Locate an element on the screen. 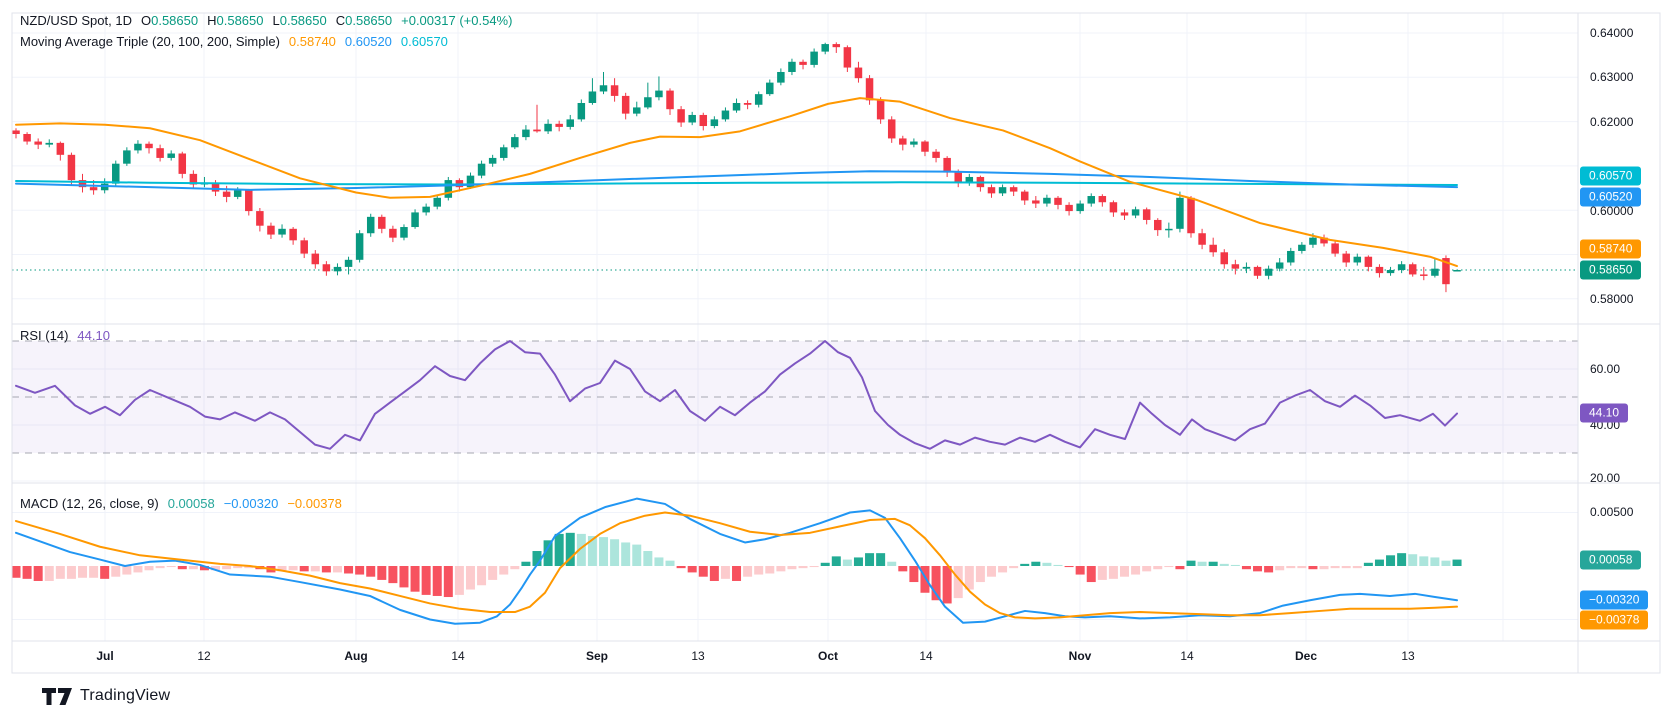 Image resolution: width=1674 pixels, height=718 pixels. axis-price-badge: 0.58740 is located at coordinates (1611, 249).